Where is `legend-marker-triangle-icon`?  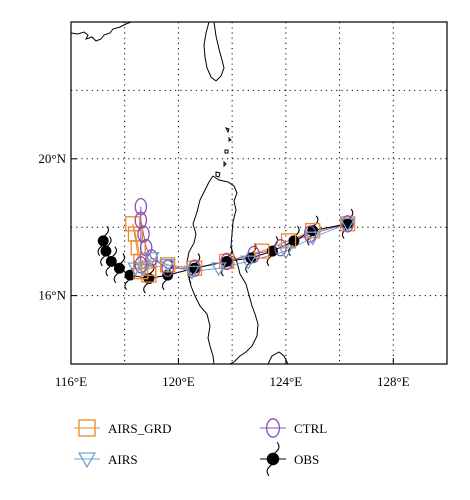
legend-marker-triangle-icon is located at coordinates (87, 460).